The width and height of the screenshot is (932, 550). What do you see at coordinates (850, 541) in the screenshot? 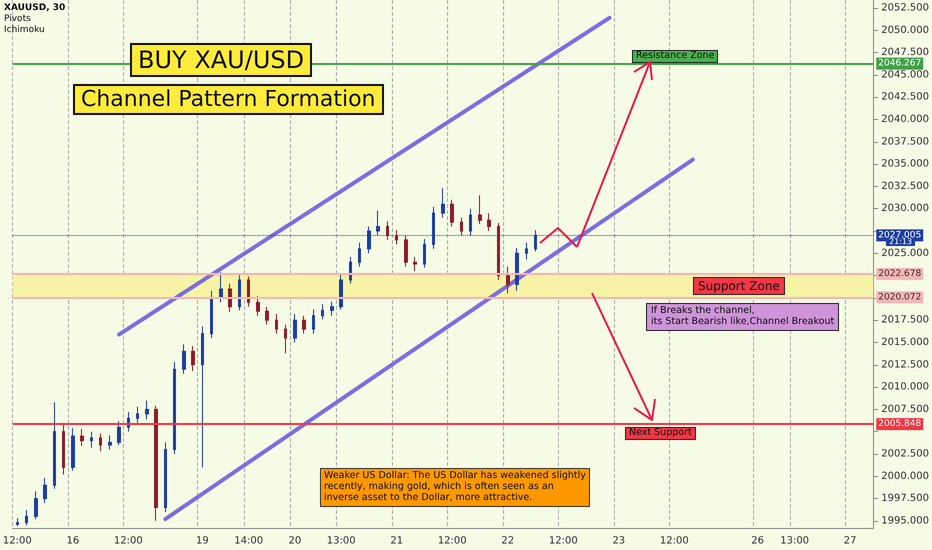
I see `x-tick-label: 27` at bounding box center [850, 541].